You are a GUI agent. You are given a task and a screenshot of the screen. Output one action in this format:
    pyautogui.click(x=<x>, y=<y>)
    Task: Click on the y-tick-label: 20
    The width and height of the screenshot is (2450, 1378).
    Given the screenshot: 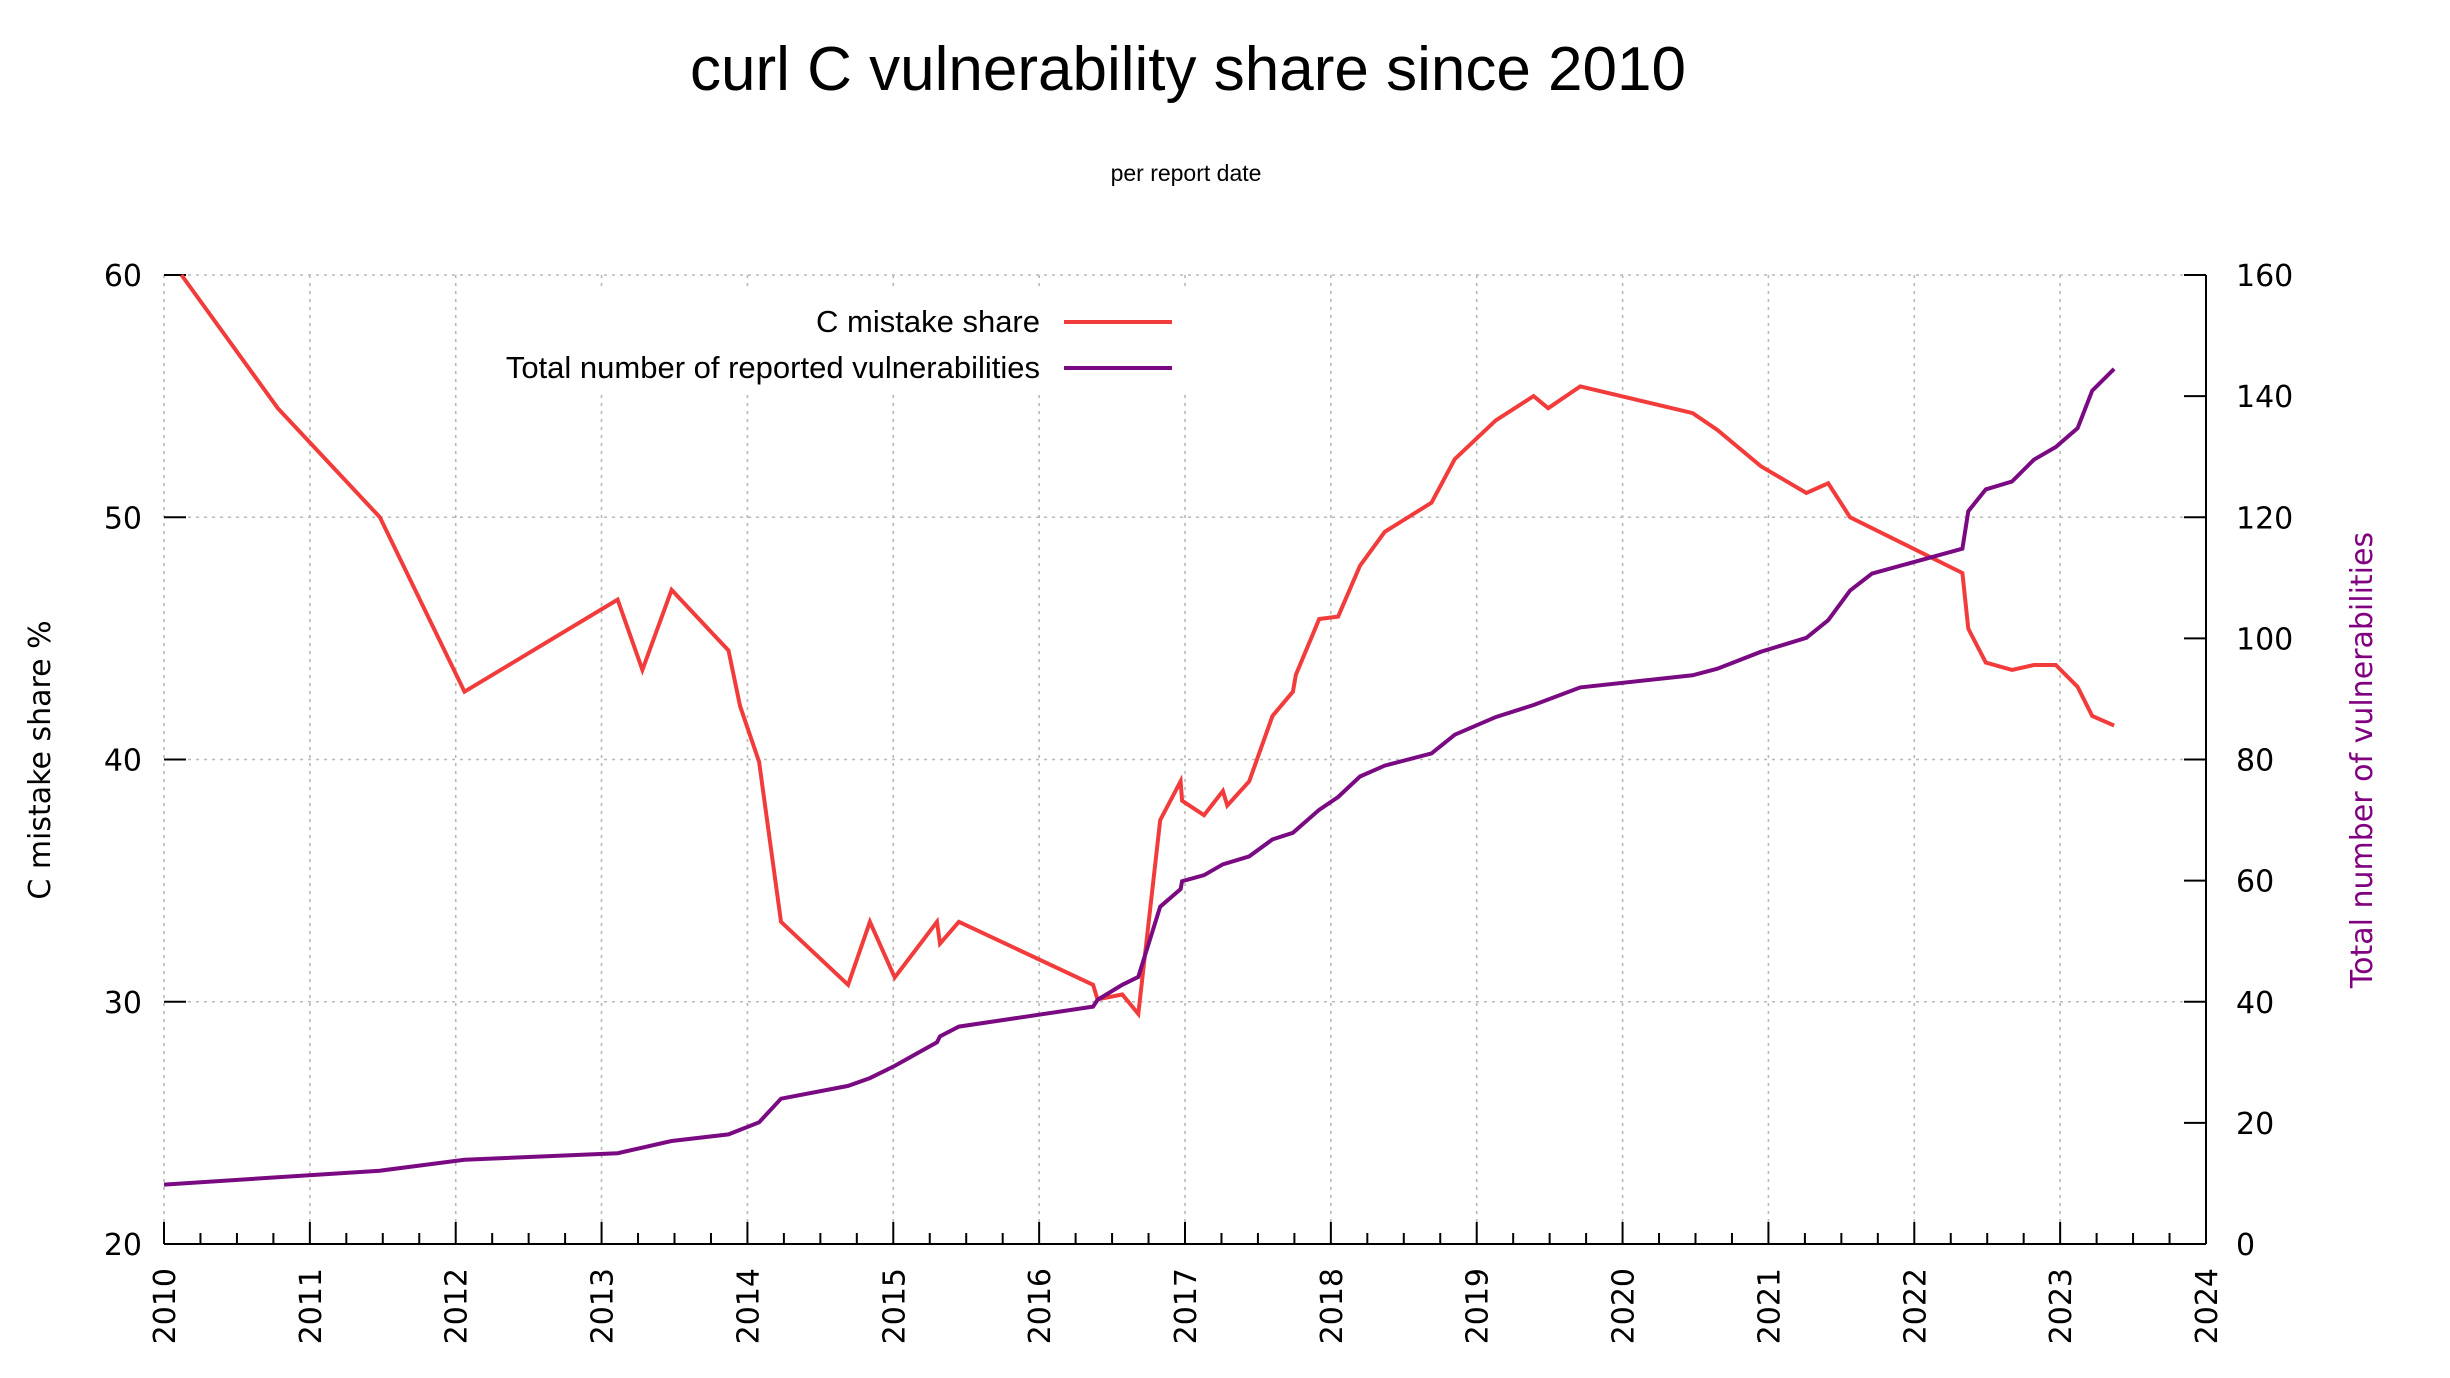 What is the action you would take?
    pyautogui.click(x=123, y=1245)
    